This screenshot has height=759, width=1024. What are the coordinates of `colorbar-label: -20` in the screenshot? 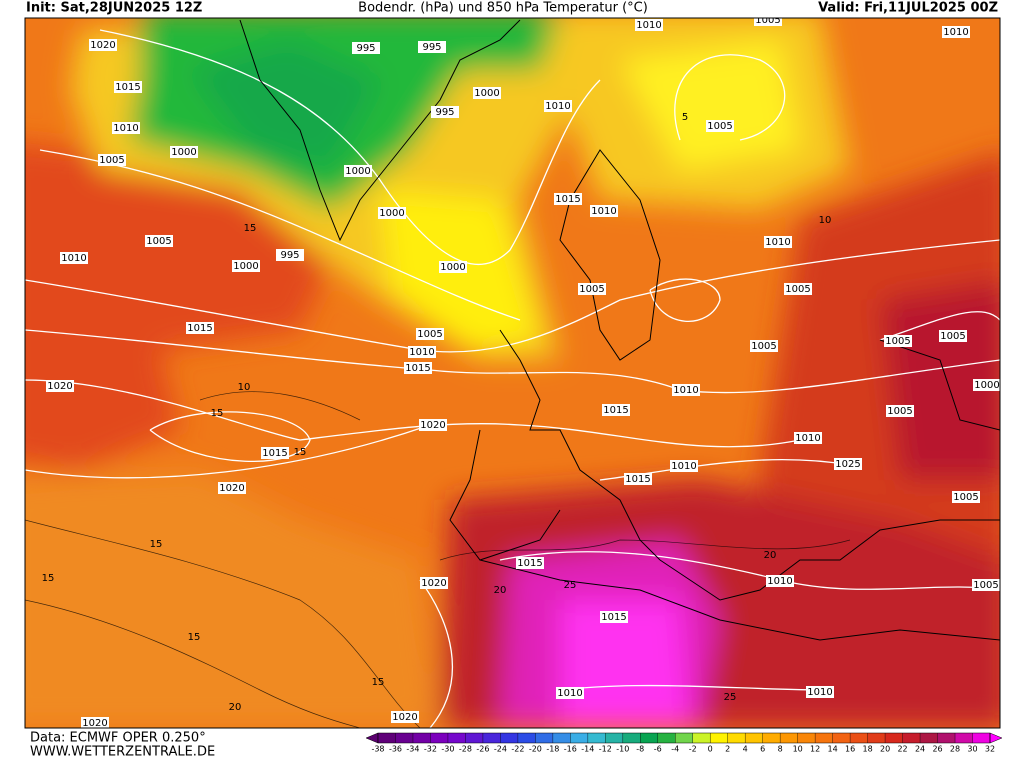 It's located at (535, 749).